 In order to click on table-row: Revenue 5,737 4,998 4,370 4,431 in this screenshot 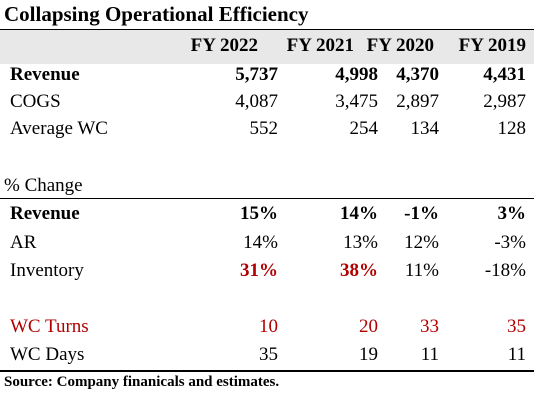, I will do `click(267, 75)`.